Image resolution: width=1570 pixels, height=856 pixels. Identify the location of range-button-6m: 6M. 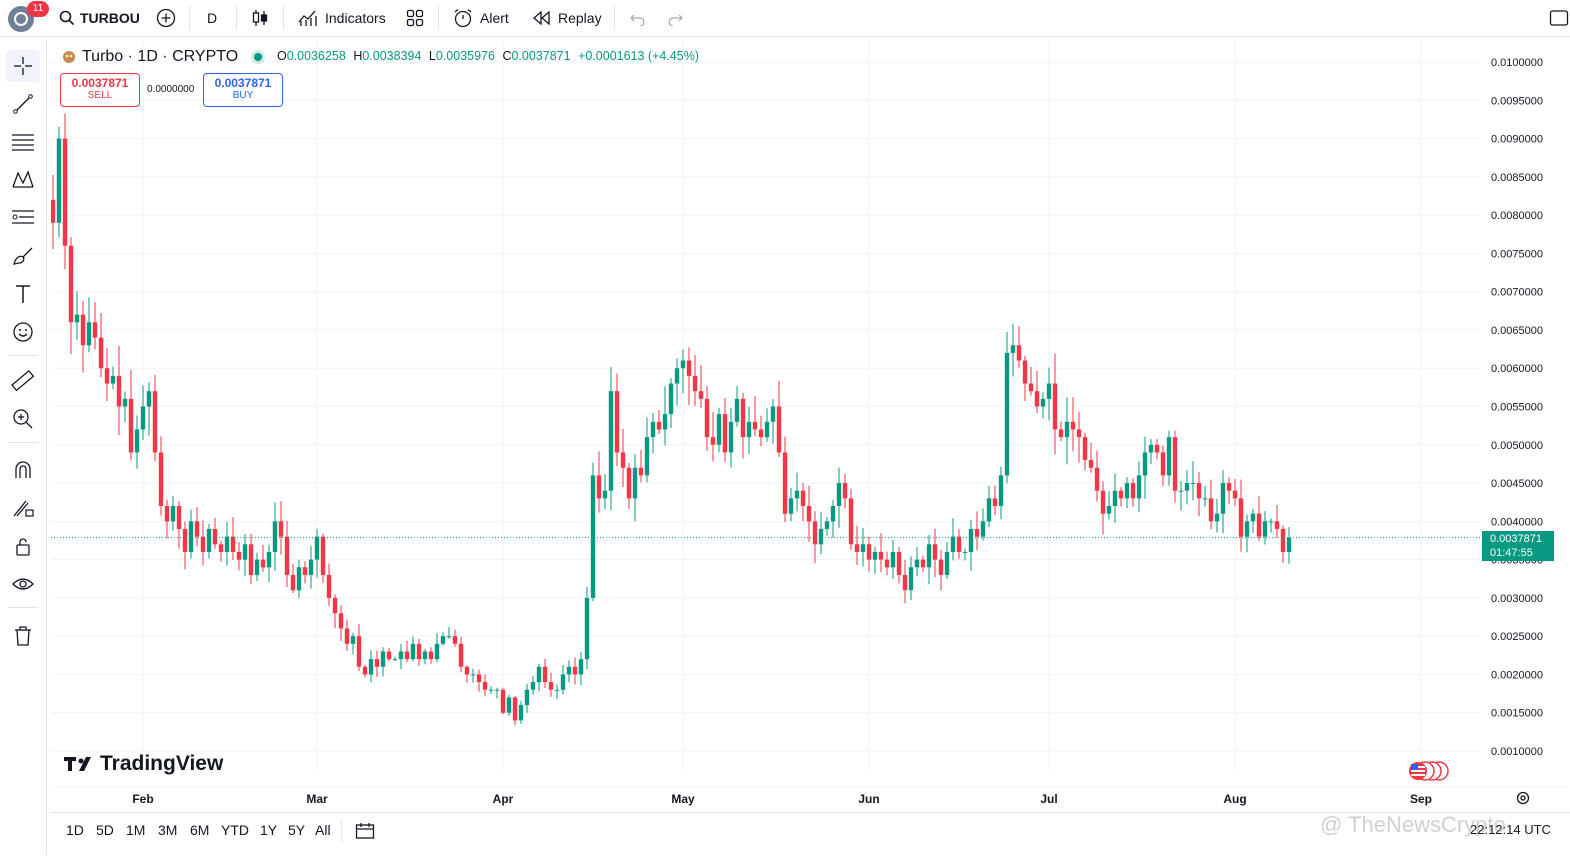
(200, 830).